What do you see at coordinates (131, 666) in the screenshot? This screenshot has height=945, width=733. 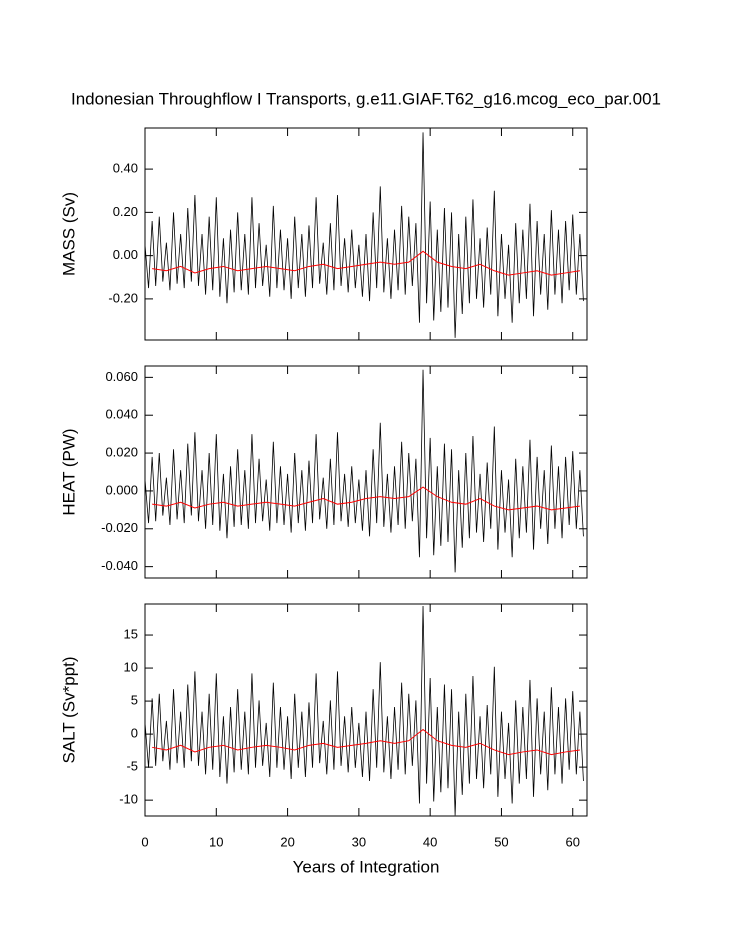 I see `y-tick-label: 10` at bounding box center [131, 666].